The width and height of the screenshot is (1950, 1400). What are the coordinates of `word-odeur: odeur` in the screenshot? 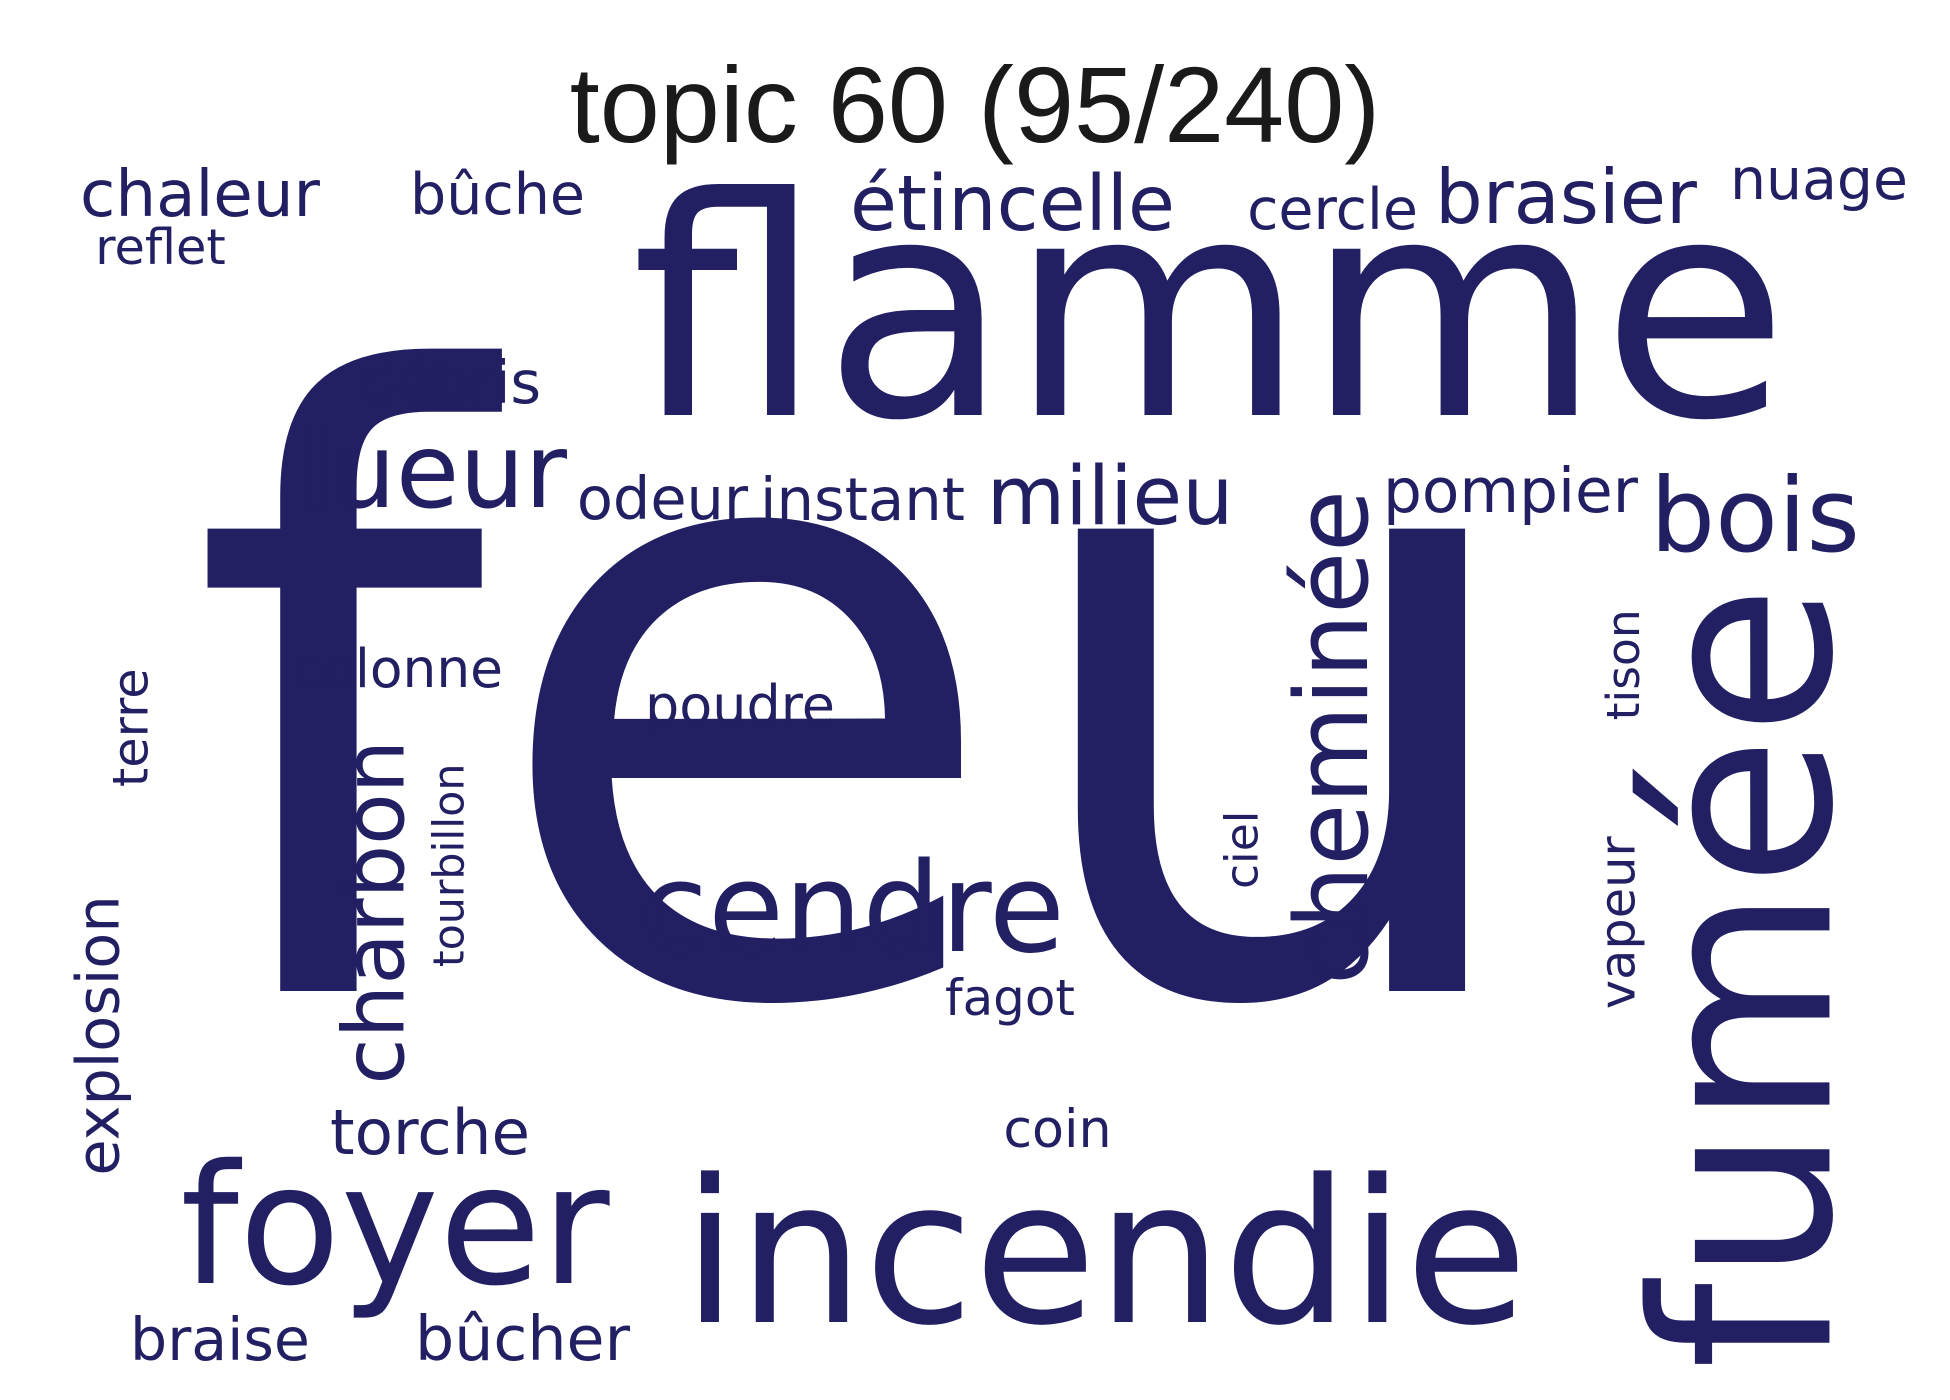 It's located at (662, 498).